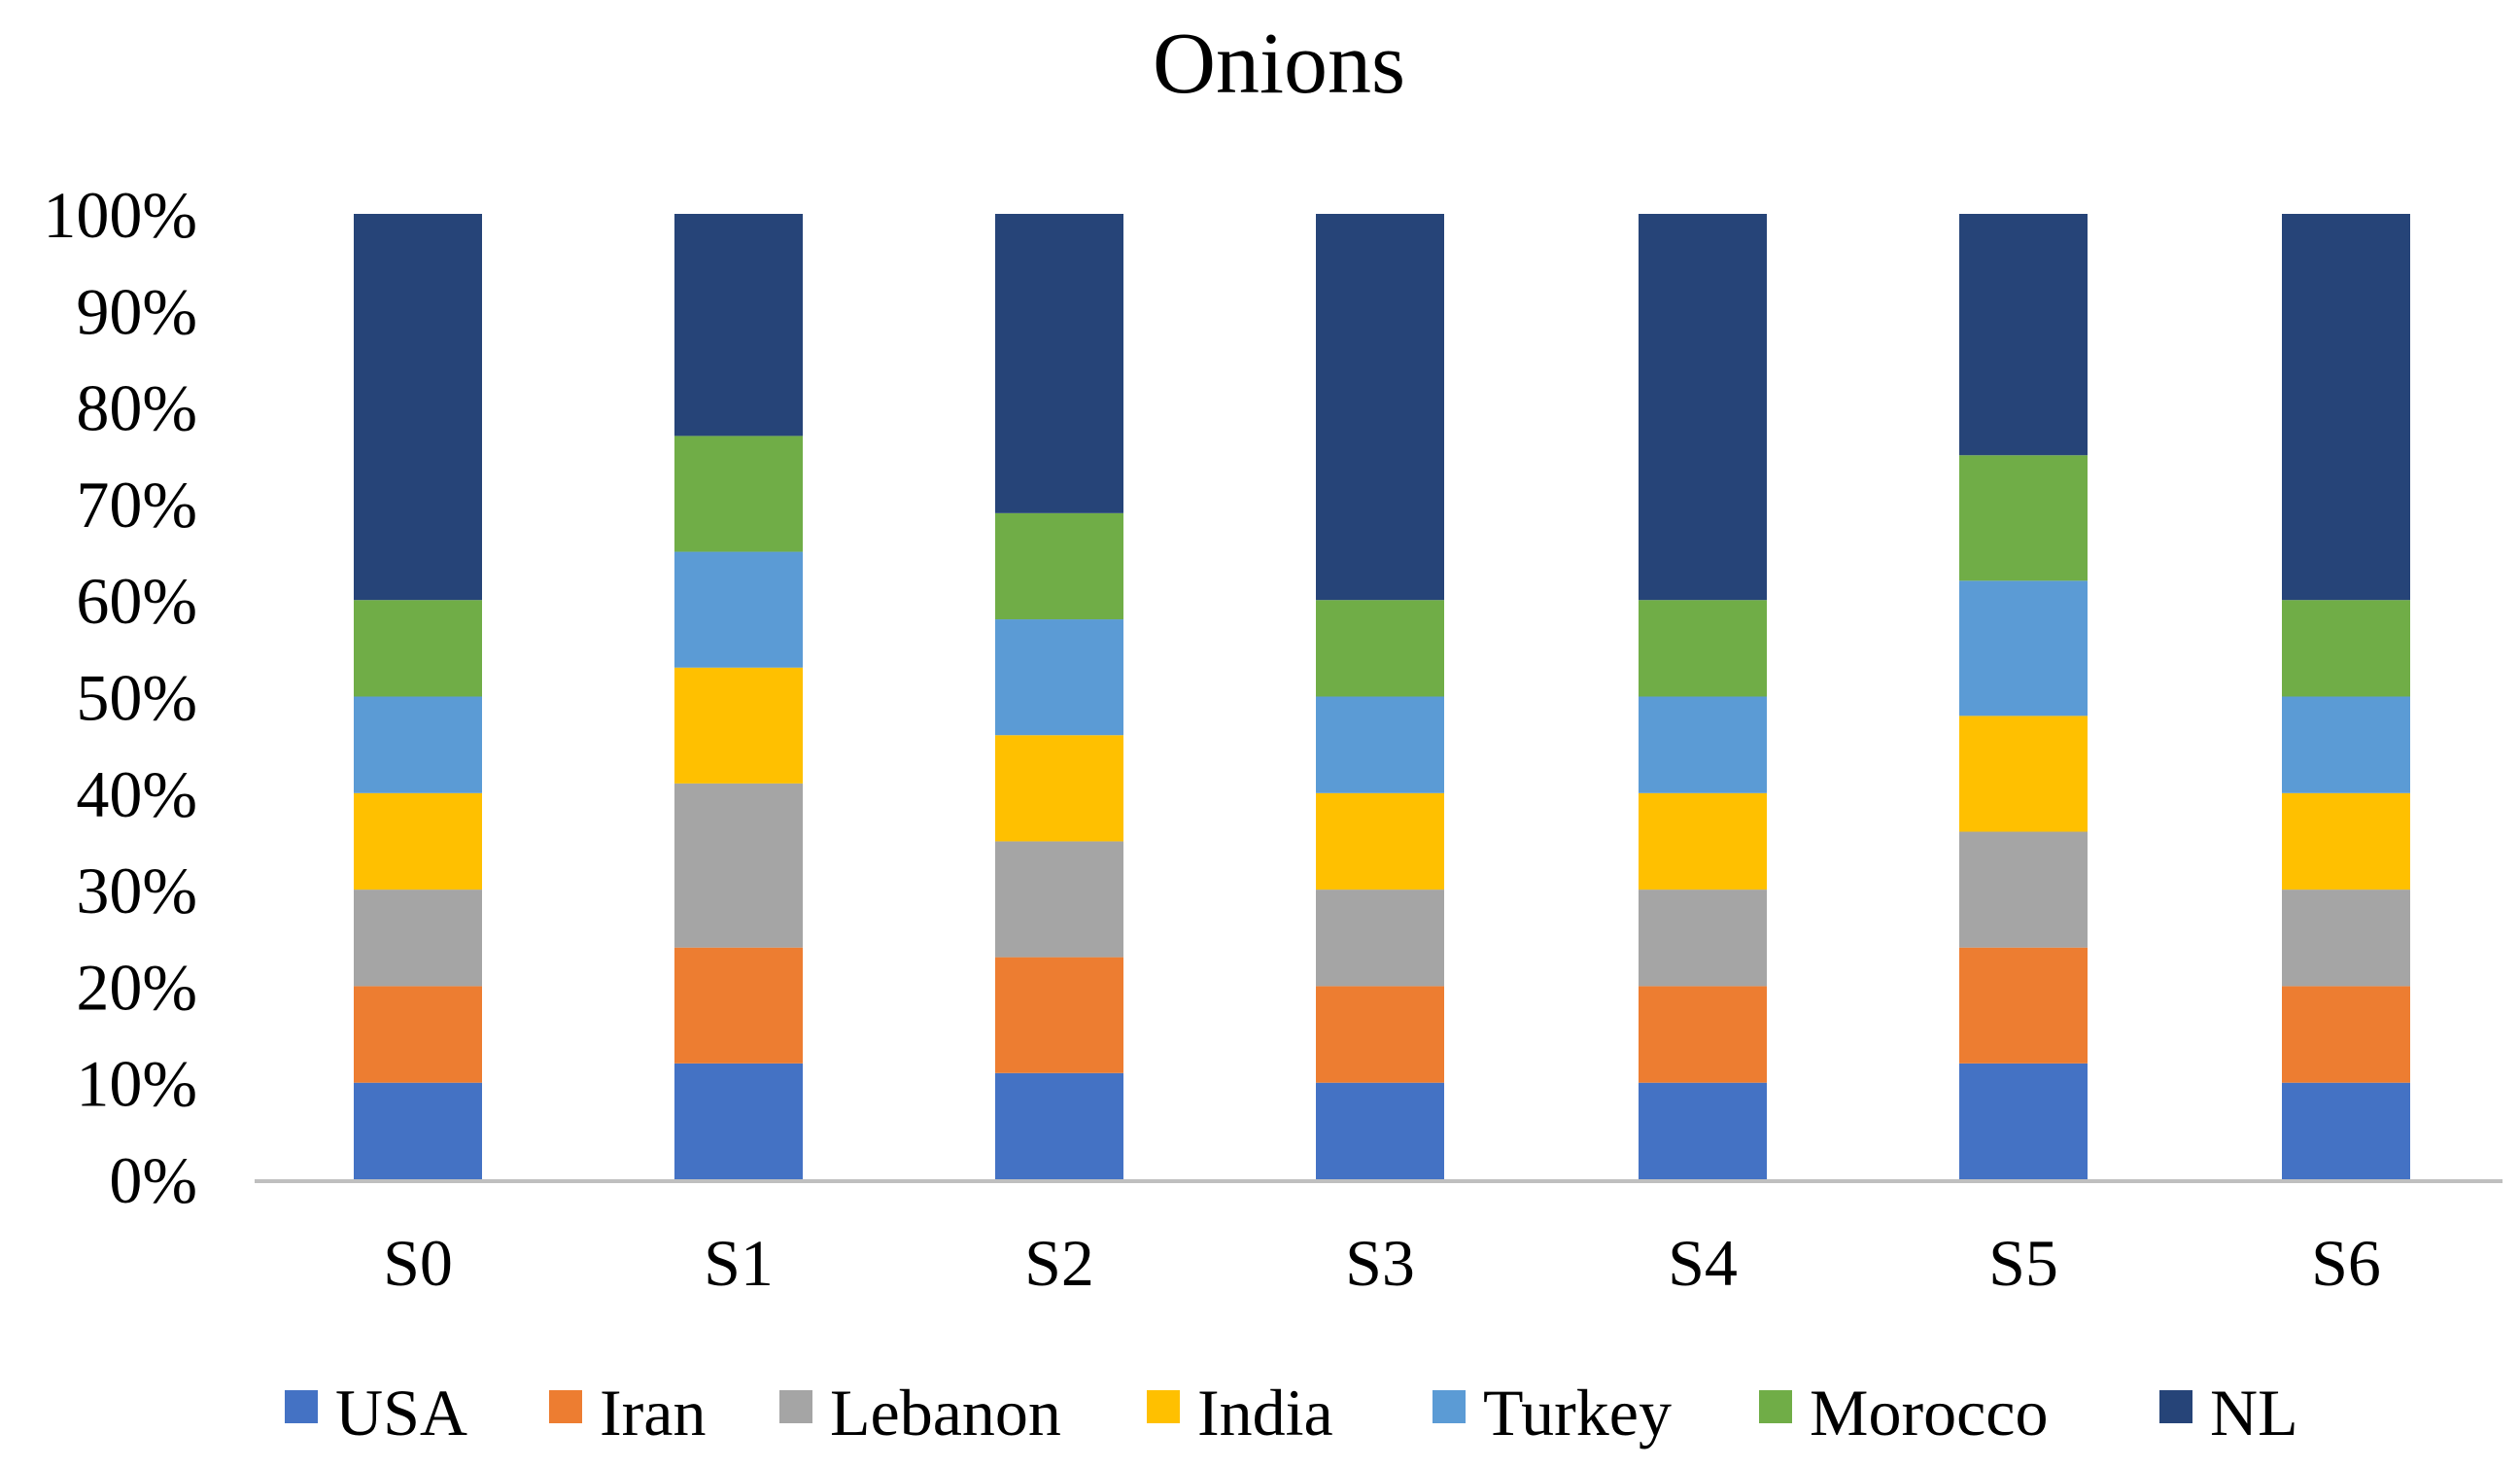  Describe the element at coordinates (1929, 1413) in the screenshot. I see `legend-label: Morocco` at that location.